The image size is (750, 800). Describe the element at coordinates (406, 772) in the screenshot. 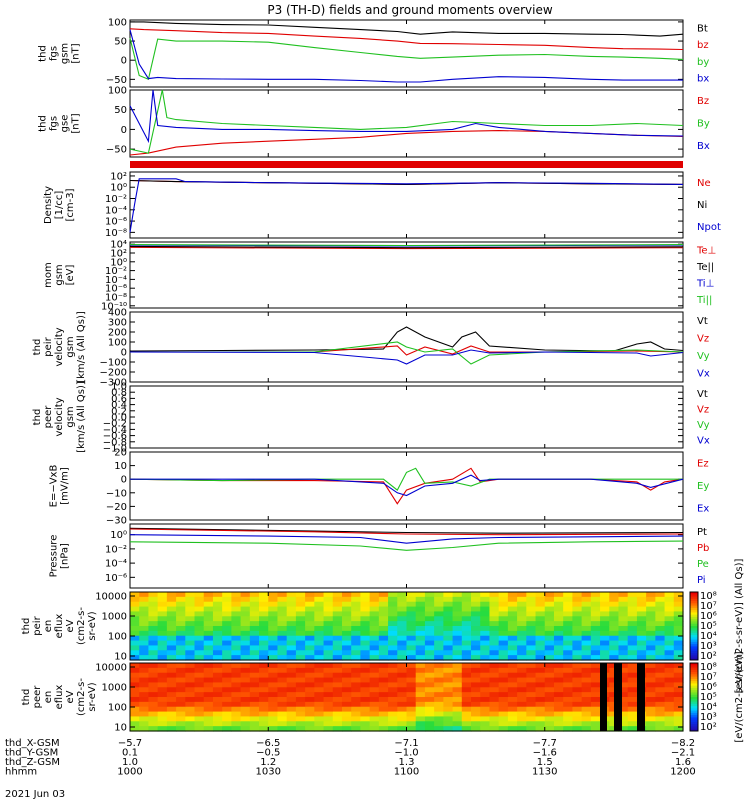

I see `x-tick-label: 1100` at that location.